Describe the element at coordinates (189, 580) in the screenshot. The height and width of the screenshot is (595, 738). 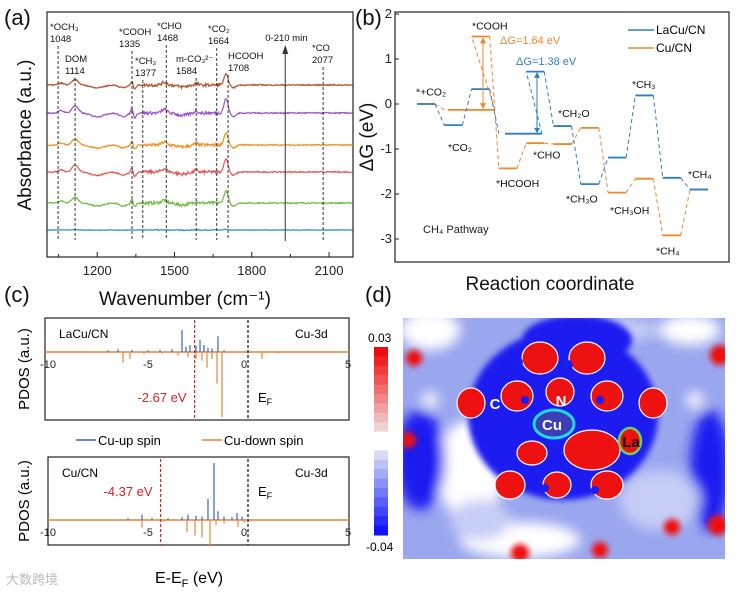
I see `x-axis-label-c: E-EF (eV)` at that location.